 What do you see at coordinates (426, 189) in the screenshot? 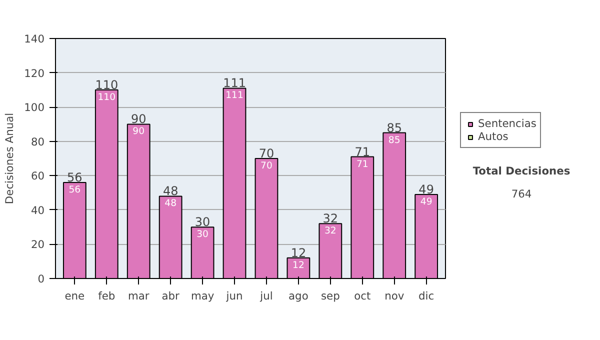
I see `total-label: 49` at bounding box center [426, 189].